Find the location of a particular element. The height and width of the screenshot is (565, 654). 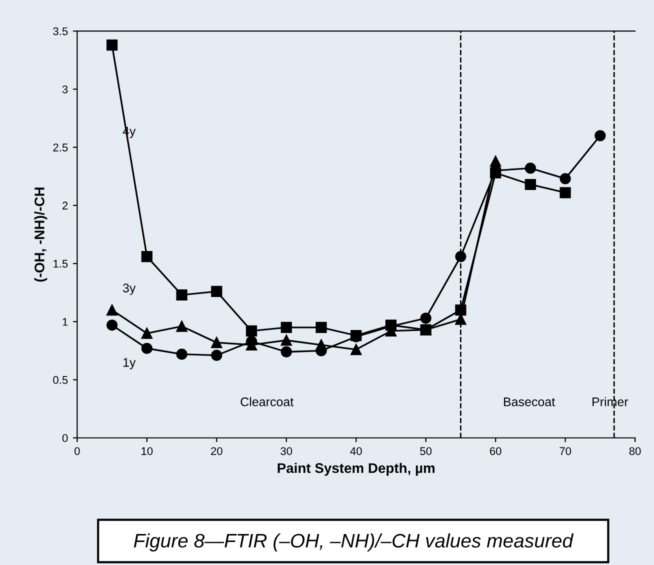

y-tick-label: 3 is located at coordinates (65, 89).